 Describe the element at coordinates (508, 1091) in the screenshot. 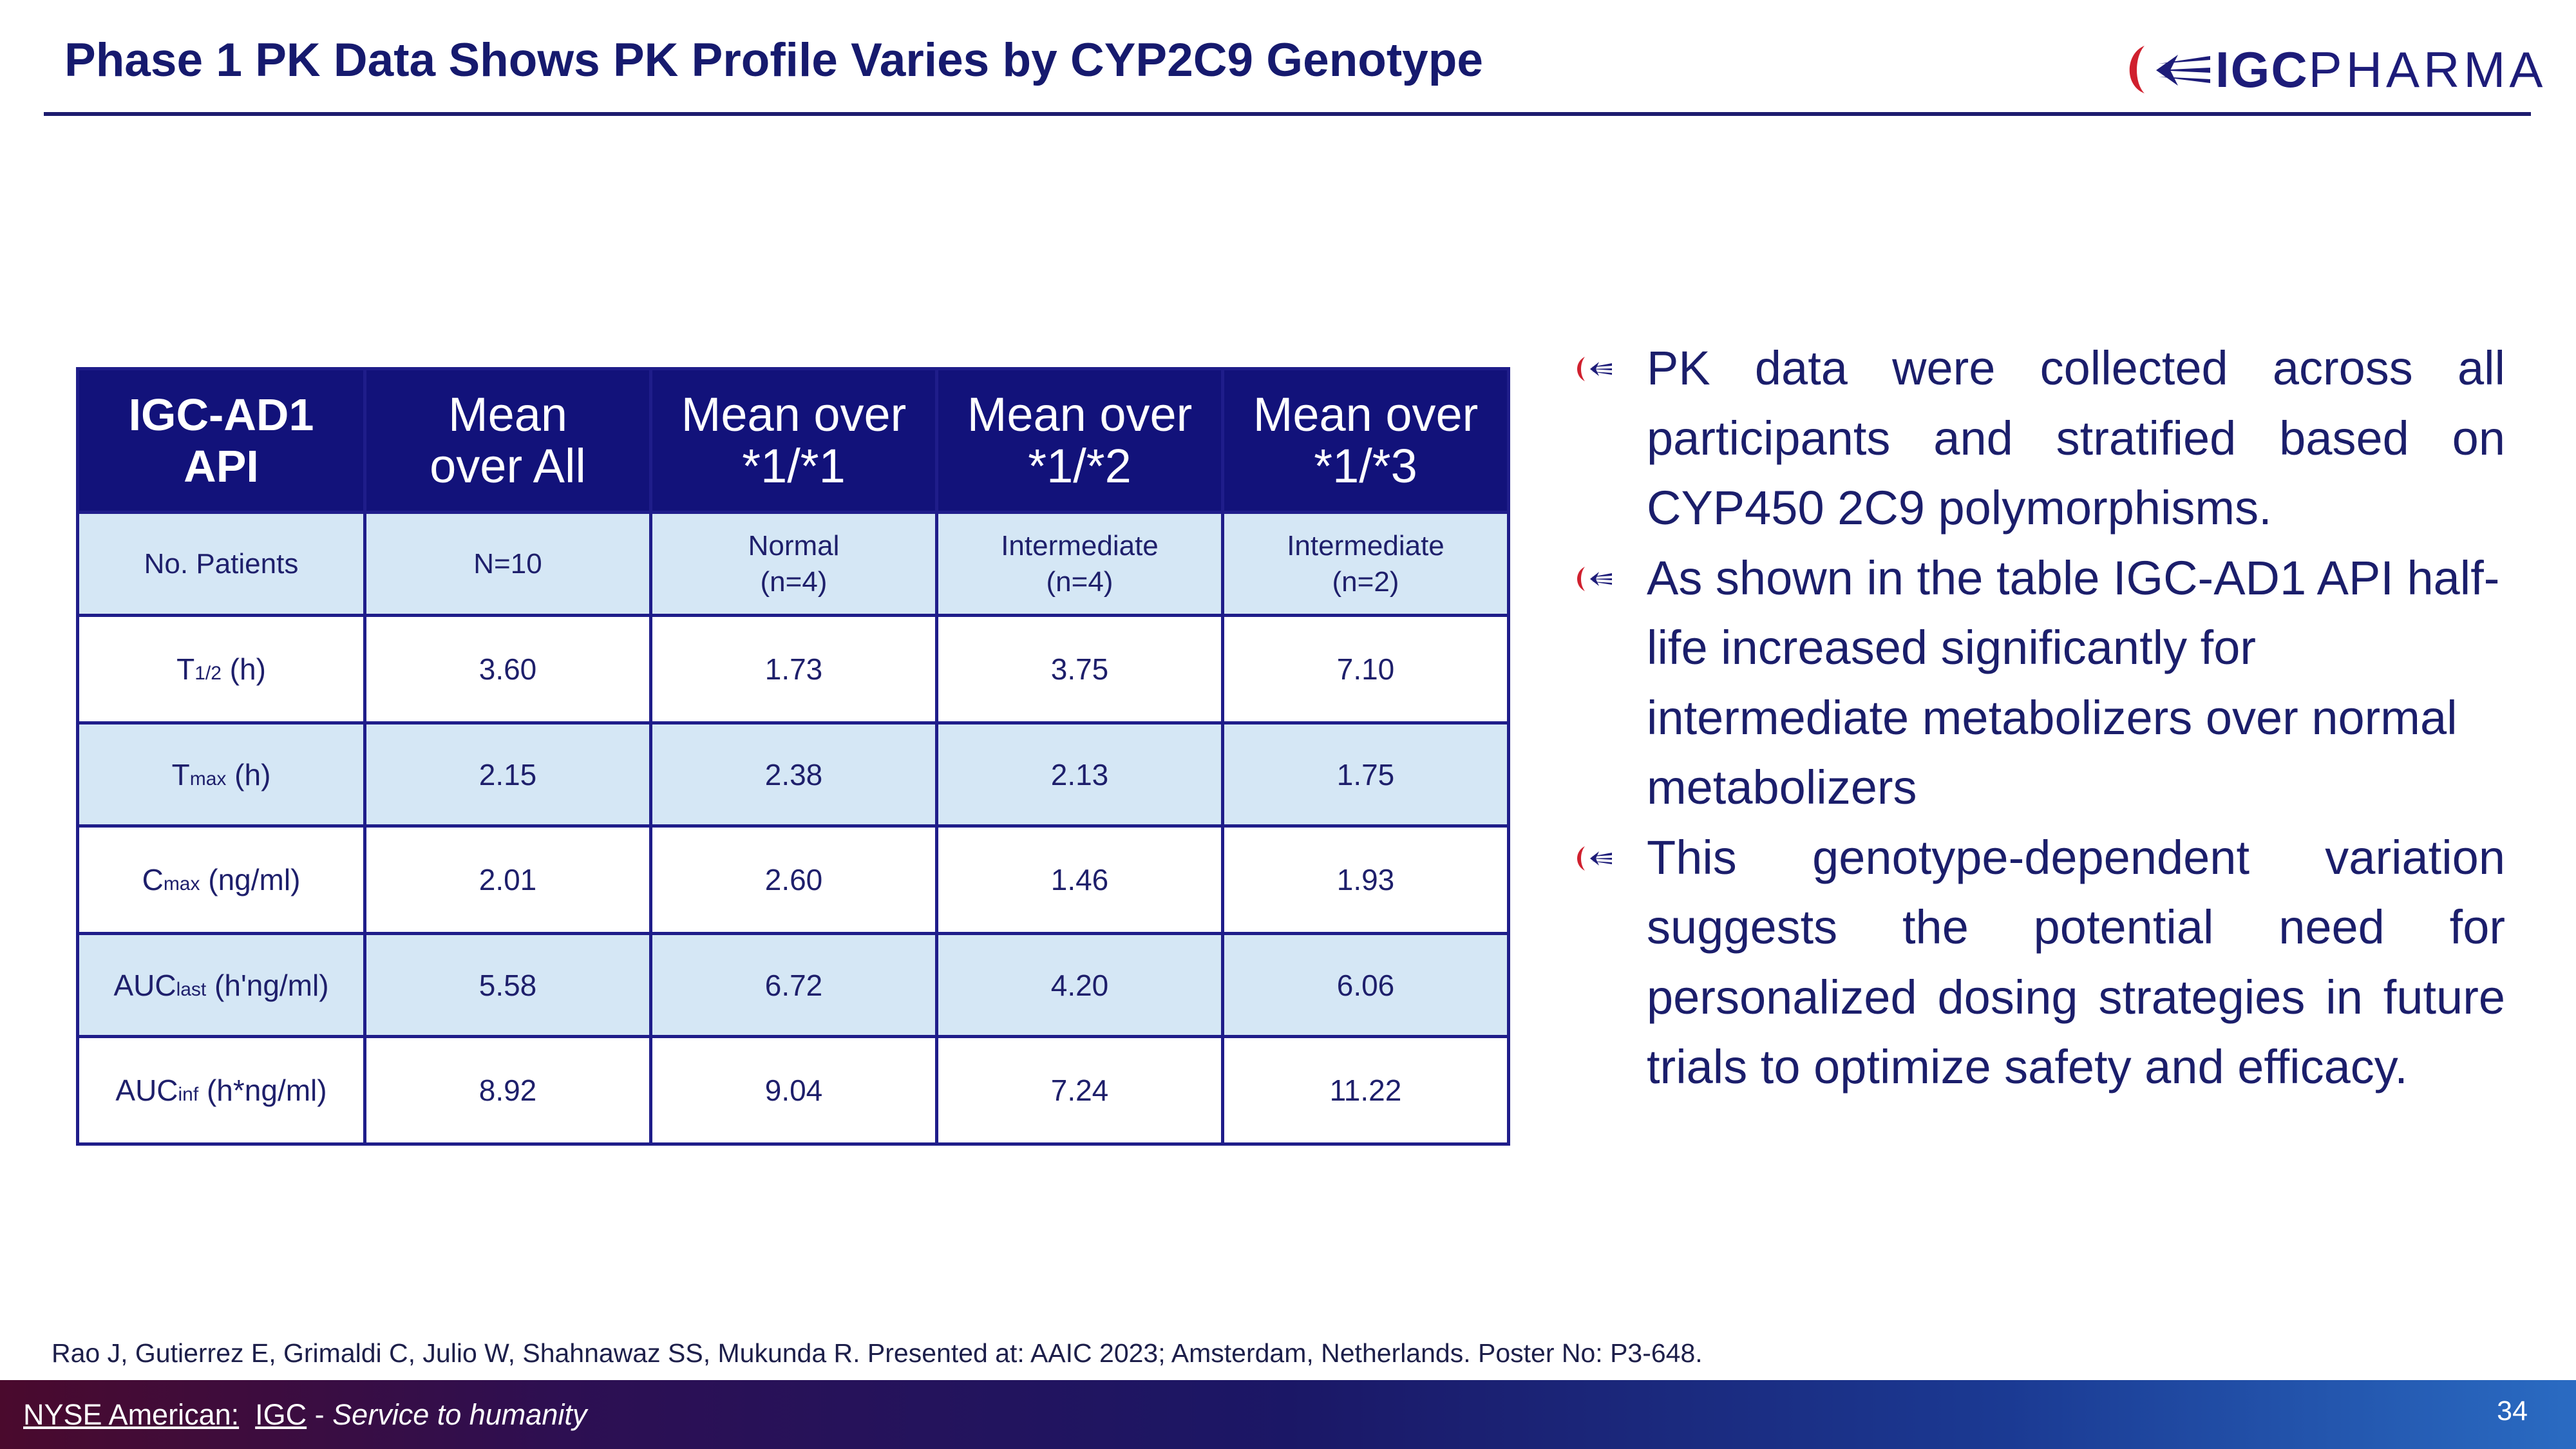

I see `table-cell: 8.92` at that location.